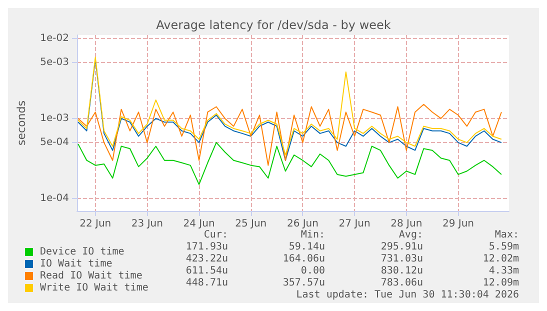  Describe the element at coordinates (82, 252) in the screenshot. I see `legend-label: Device IO time` at that location.